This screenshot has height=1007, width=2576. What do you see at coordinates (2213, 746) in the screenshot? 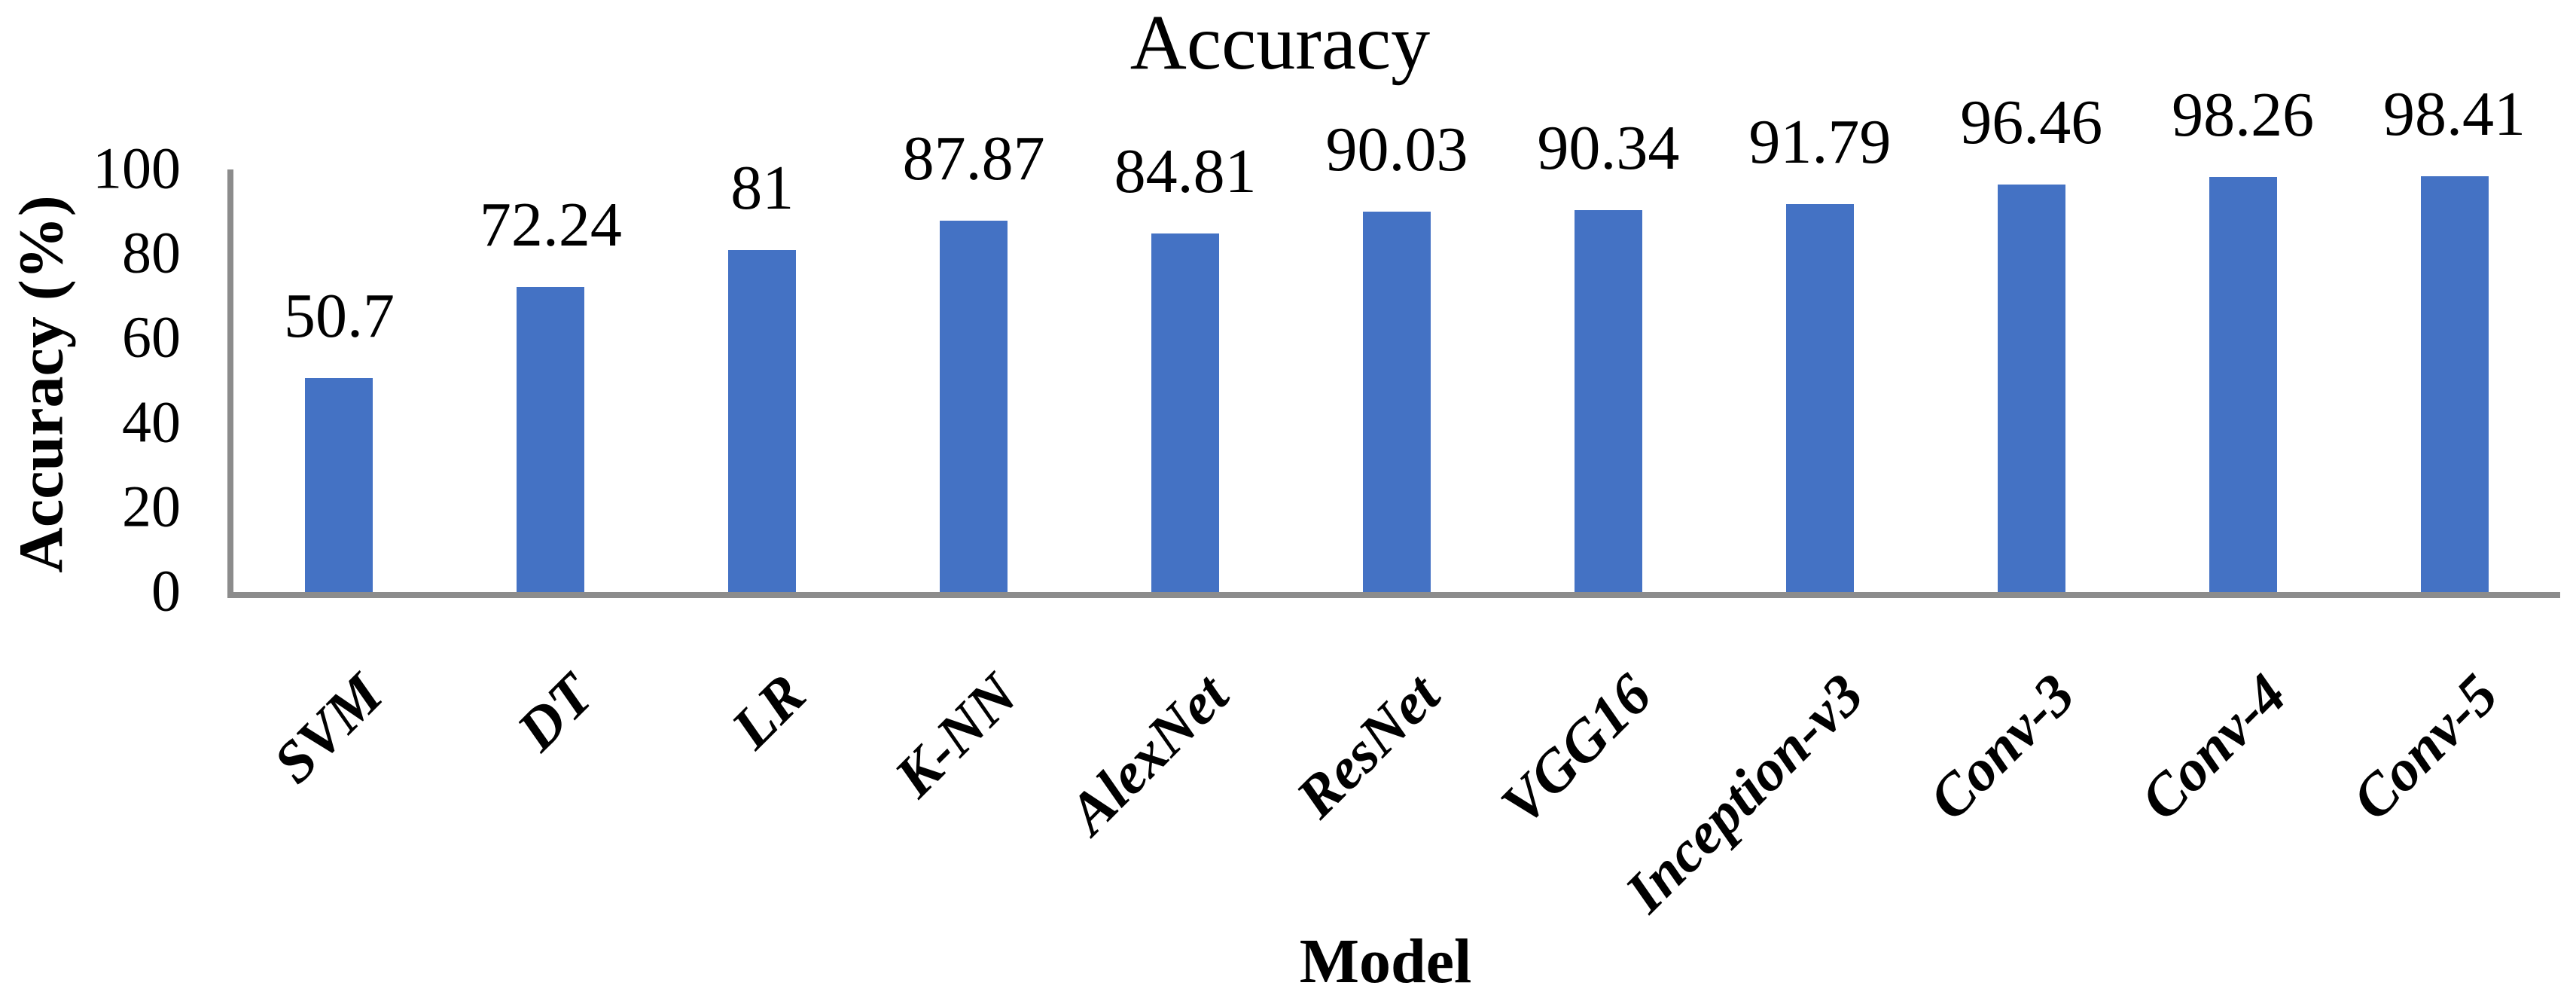
I see `x-tick-label-Conv-4: Conv-4` at bounding box center [2213, 746].